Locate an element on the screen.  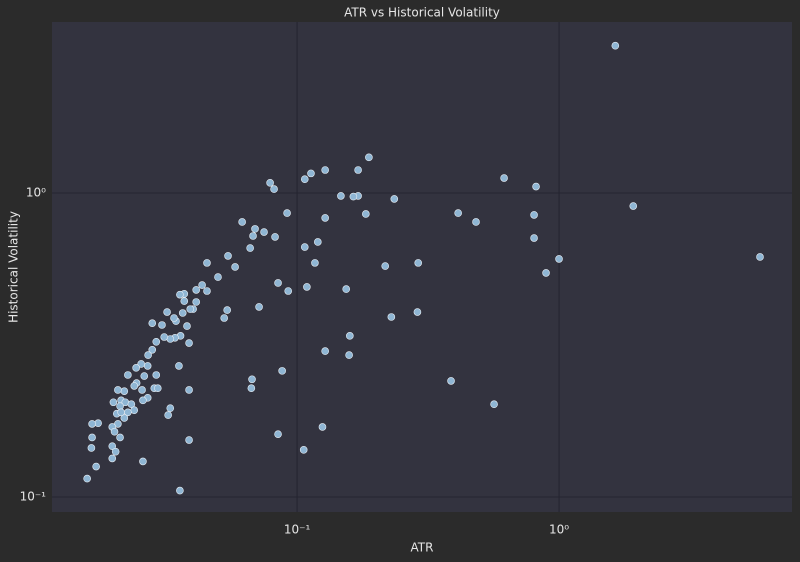
chart-title: ATR vs Historical Volatility is located at coordinates (422, 13).